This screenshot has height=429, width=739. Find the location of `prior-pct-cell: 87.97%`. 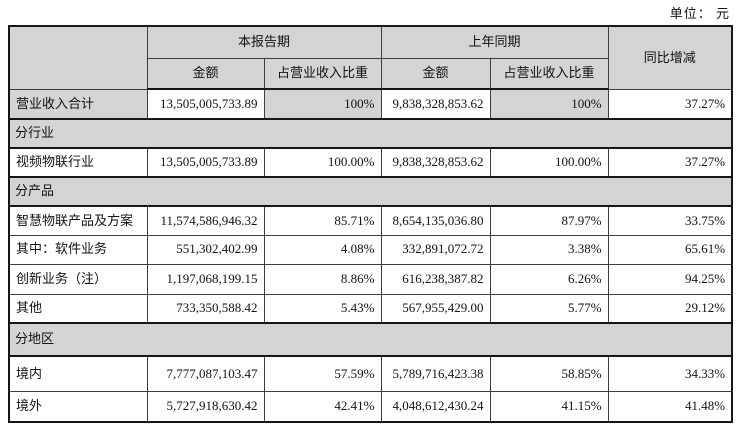

prior-pct-cell: 87.97% is located at coordinates (549, 220).